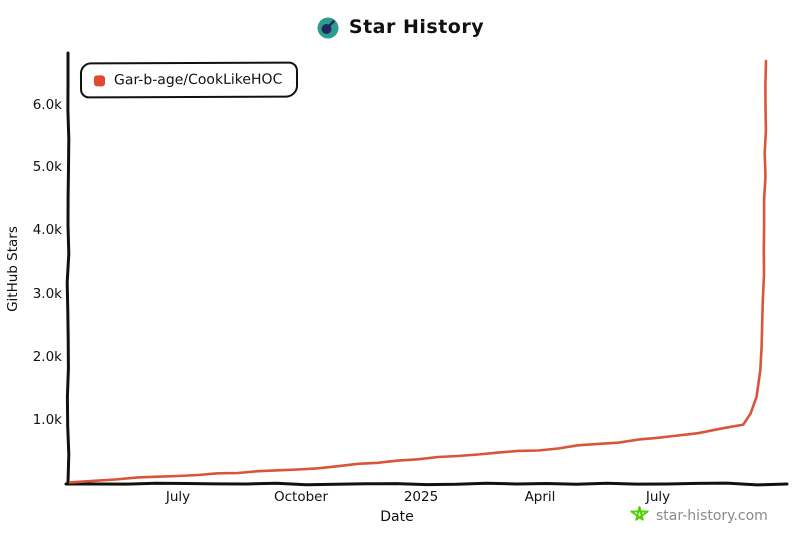 The width and height of the screenshot is (800, 533). Describe the element at coordinates (416, 27) in the screenshot. I see `page-title-text: Star History` at that location.